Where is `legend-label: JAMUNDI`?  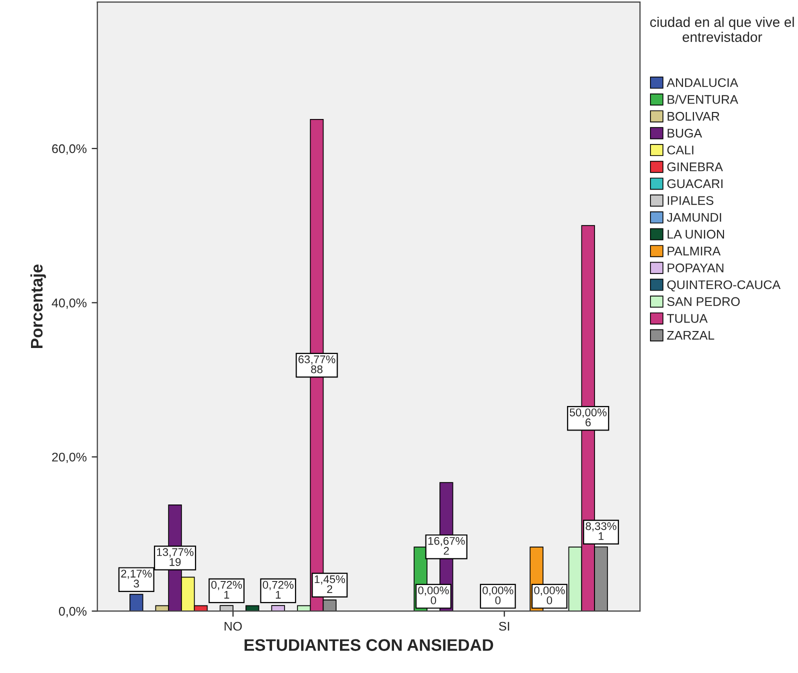 legend-label: JAMUNDI is located at coordinates (694, 217).